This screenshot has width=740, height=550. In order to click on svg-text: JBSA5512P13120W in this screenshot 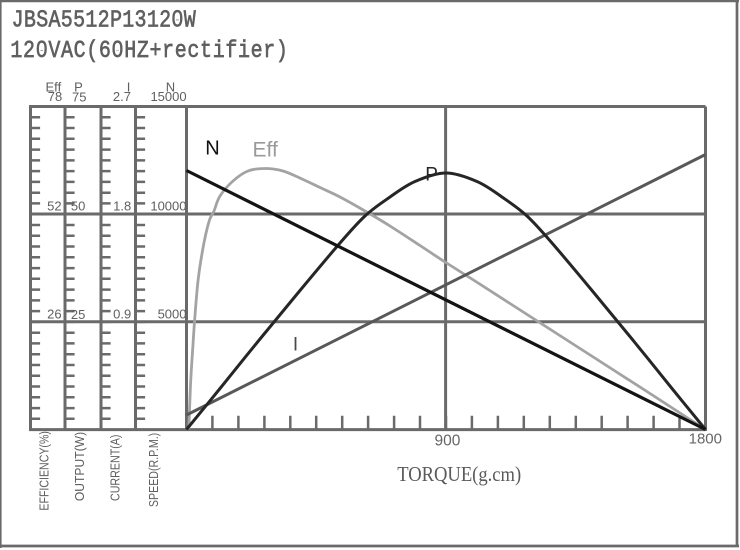, I will do `click(104, 20)`.